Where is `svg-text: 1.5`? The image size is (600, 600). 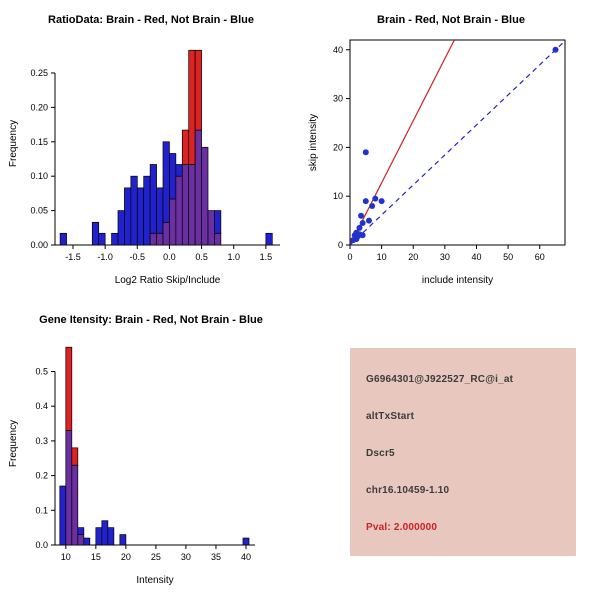 svg-text: 1.5 is located at coordinates (266, 257).